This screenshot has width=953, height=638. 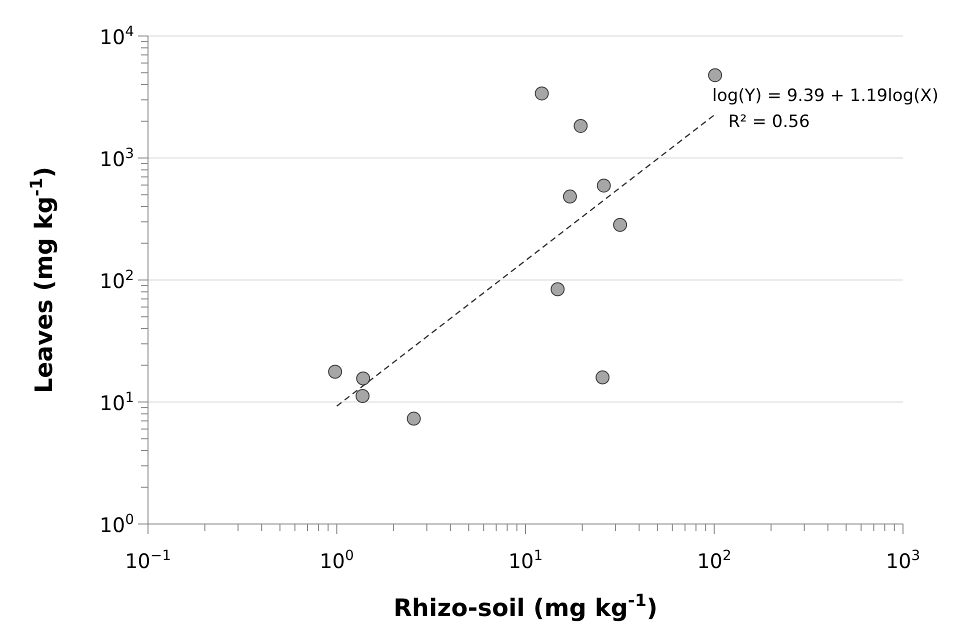 I want to click on y-tick-label: 10$^{1}$, so click(x=117, y=402).